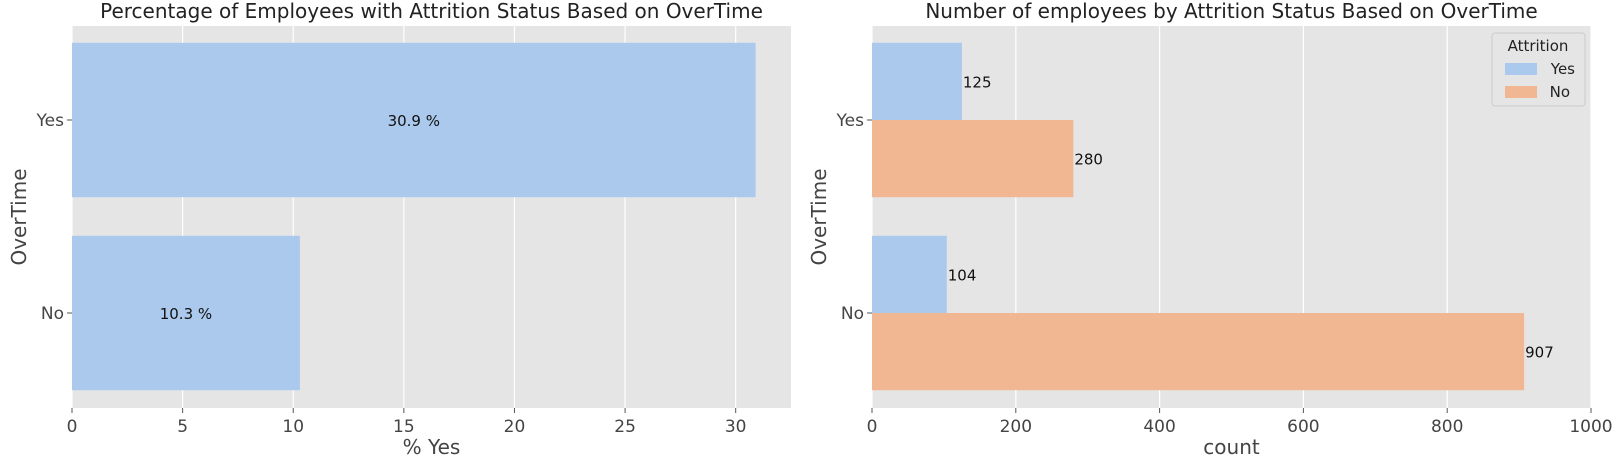  Describe the element at coordinates (736, 427) in the screenshot. I see `x-tick-label: 30` at that location.